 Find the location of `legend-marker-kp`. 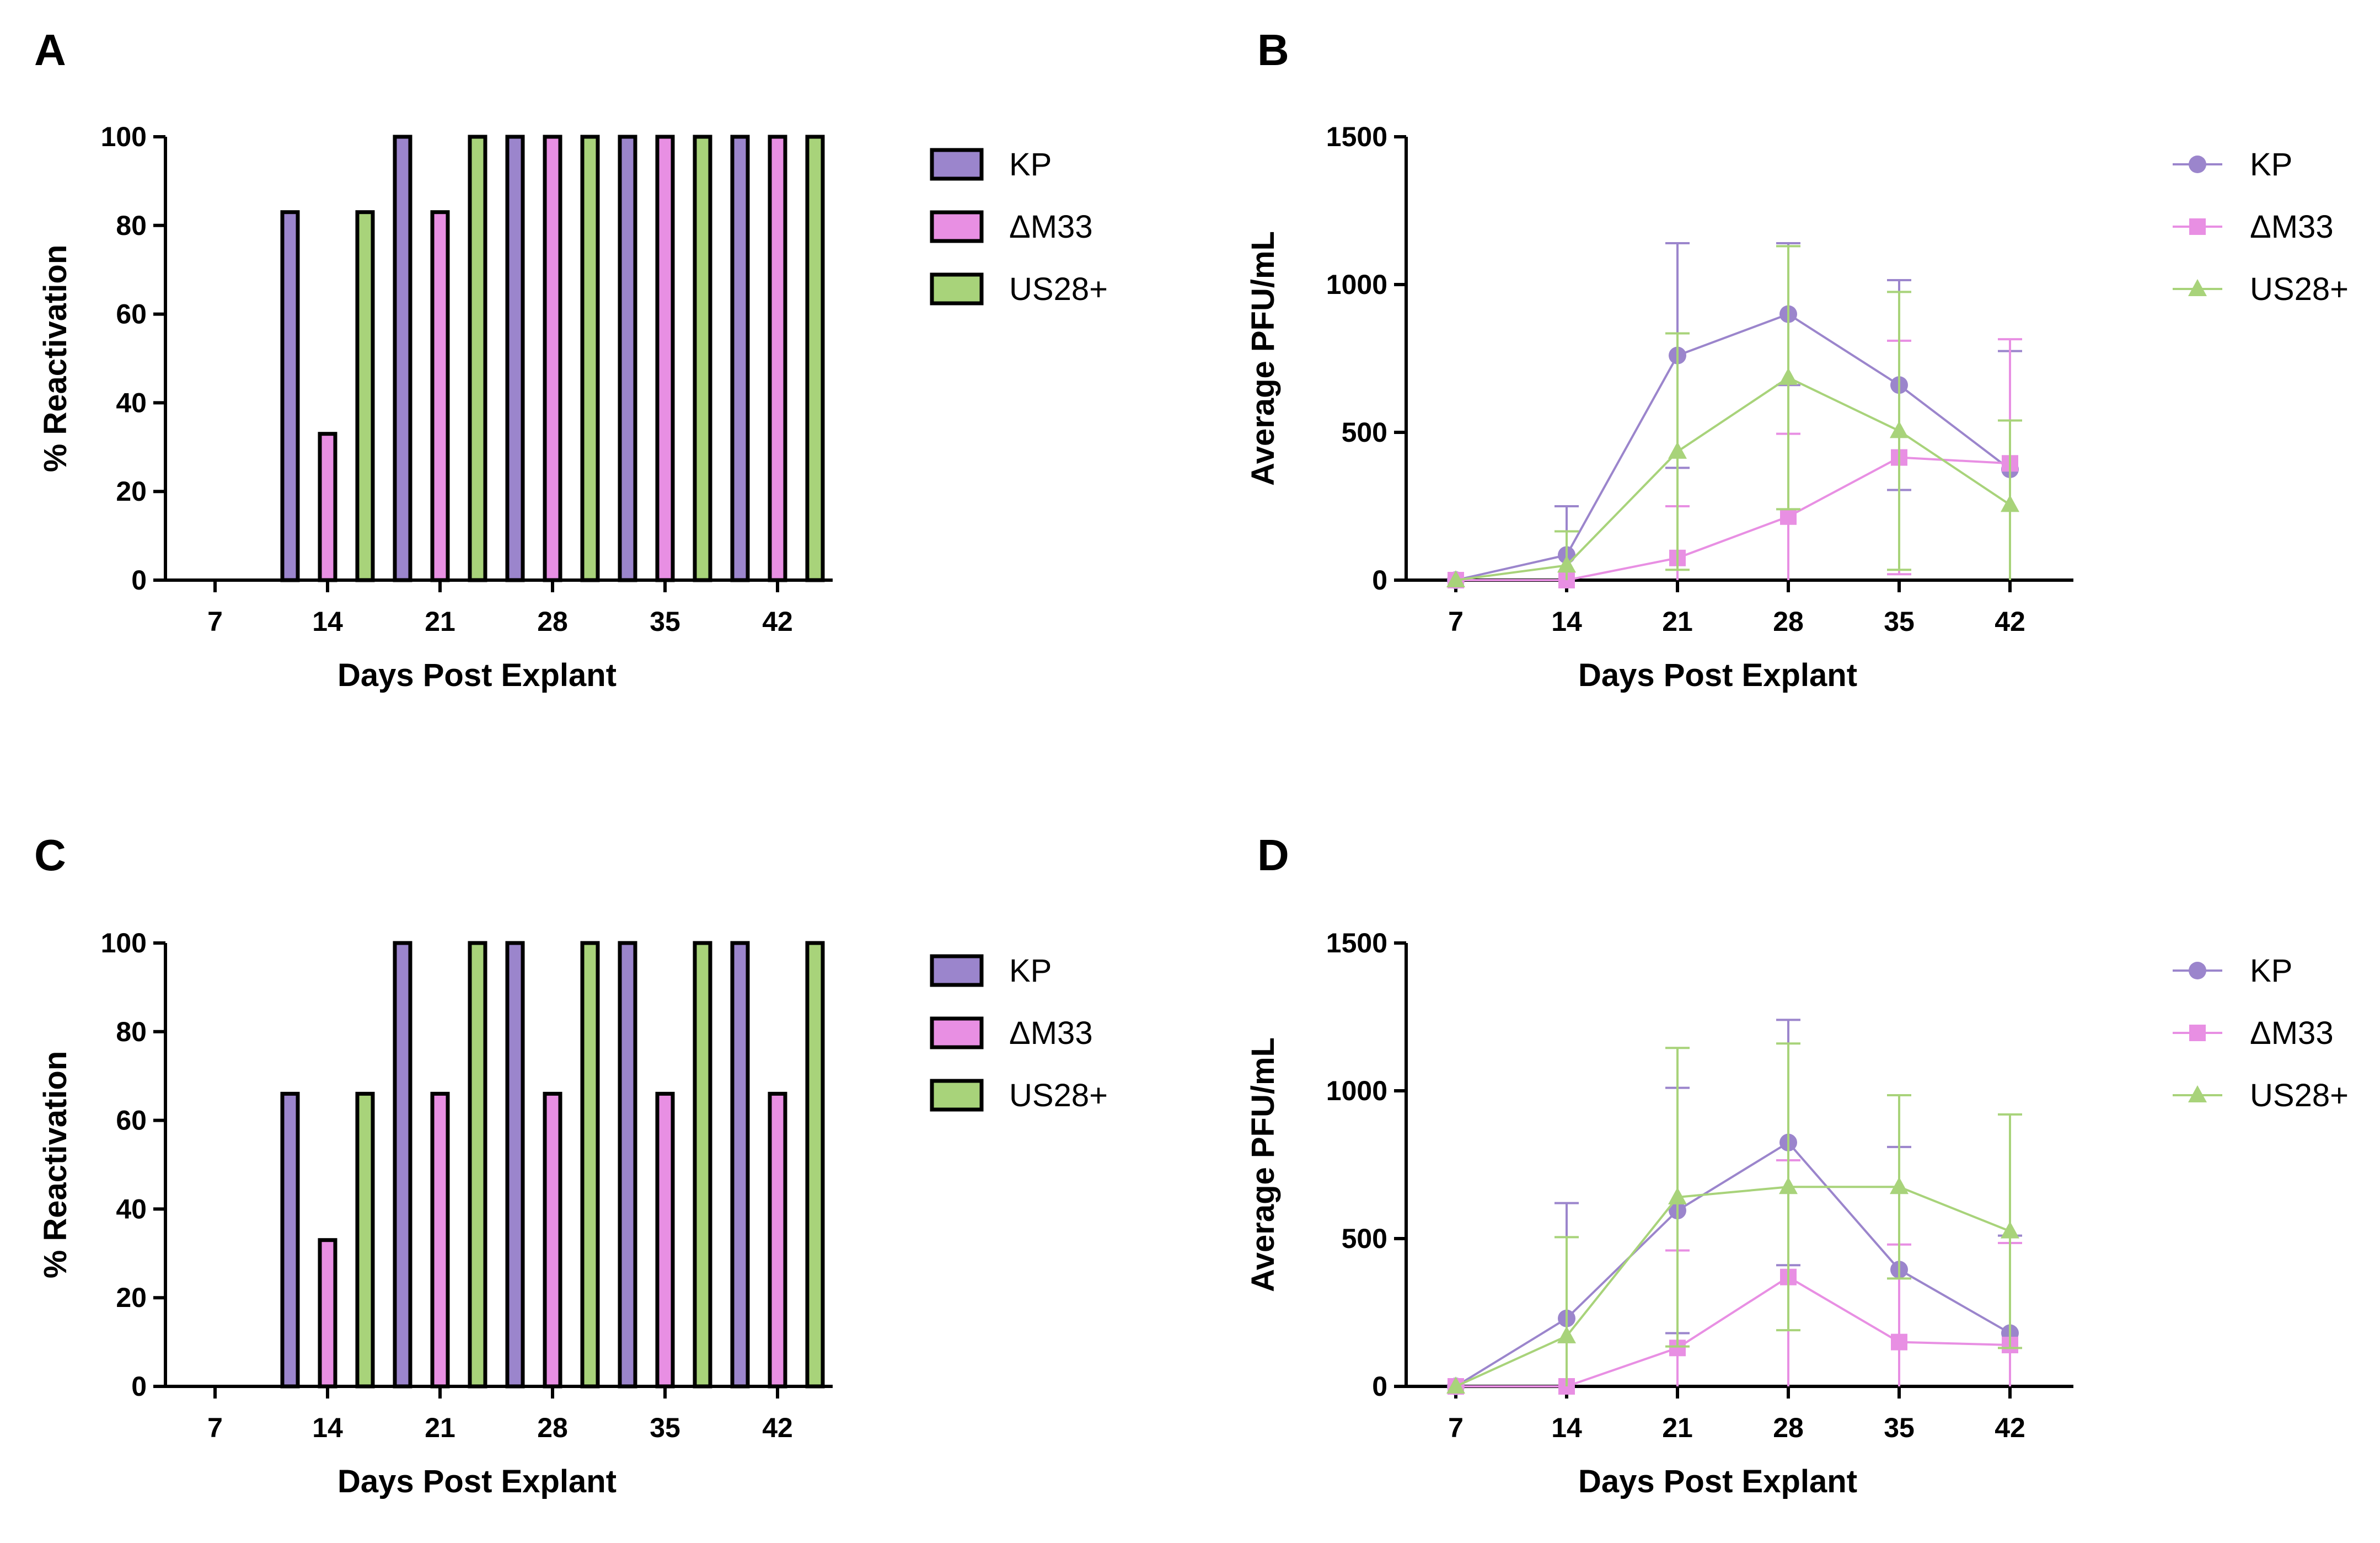

legend-marker-kp is located at coordinates (2197, 970).